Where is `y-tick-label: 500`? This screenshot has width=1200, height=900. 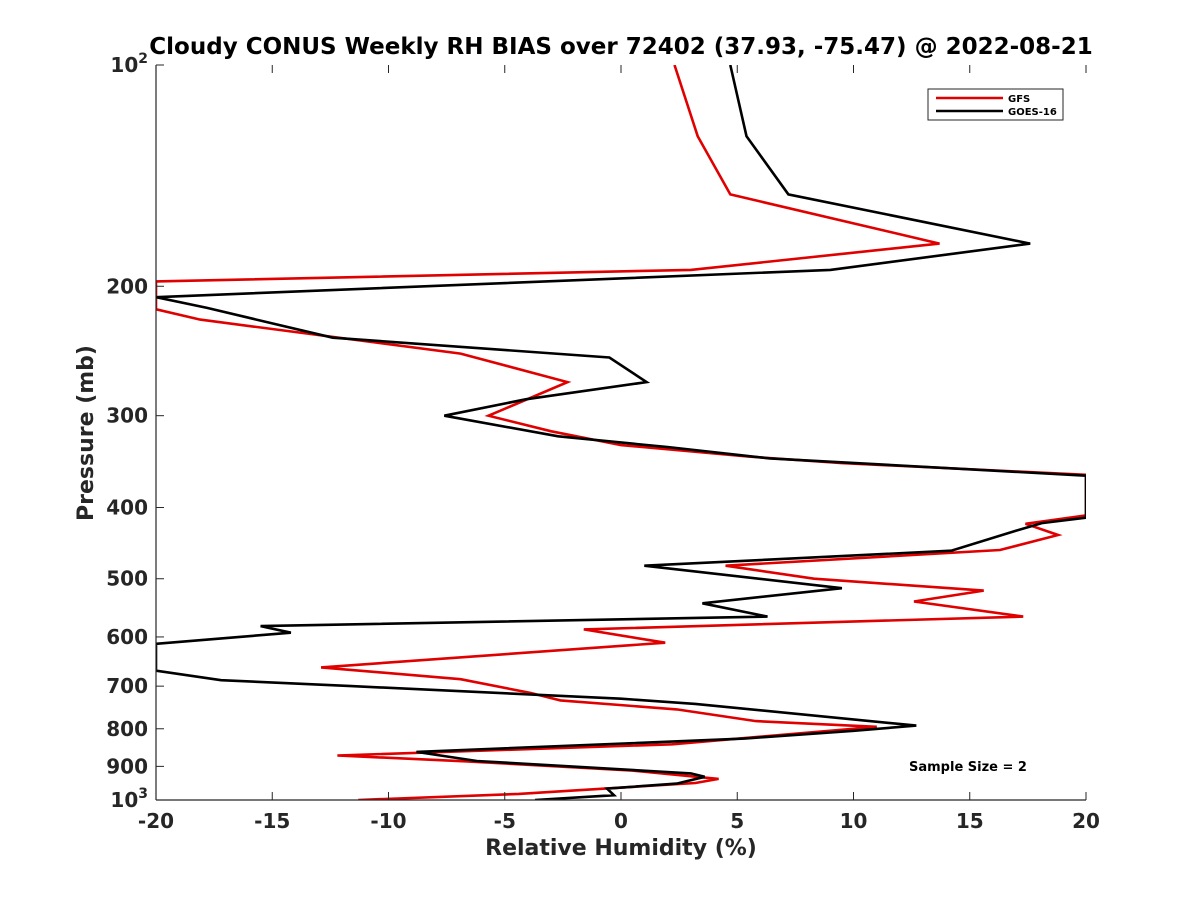
y-tick-label: 500 is located at coordinates (127, 579).